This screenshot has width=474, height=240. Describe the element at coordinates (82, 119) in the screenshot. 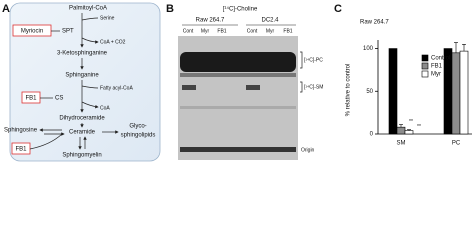

I see `metabolite: Dihydroceramide` at that location.